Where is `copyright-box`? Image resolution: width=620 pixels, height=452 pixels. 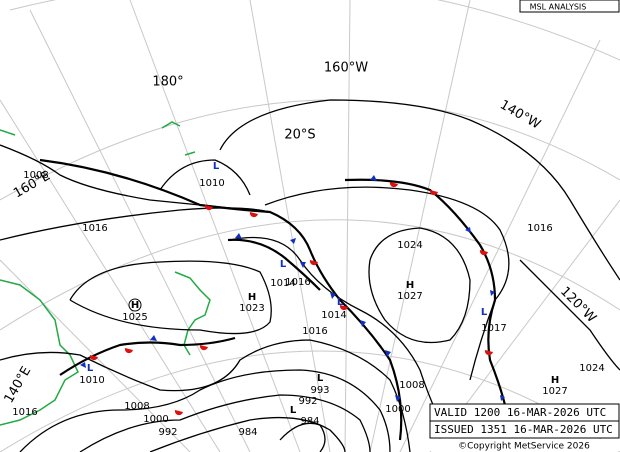
copyright-box is located at coordinates (524, 445).